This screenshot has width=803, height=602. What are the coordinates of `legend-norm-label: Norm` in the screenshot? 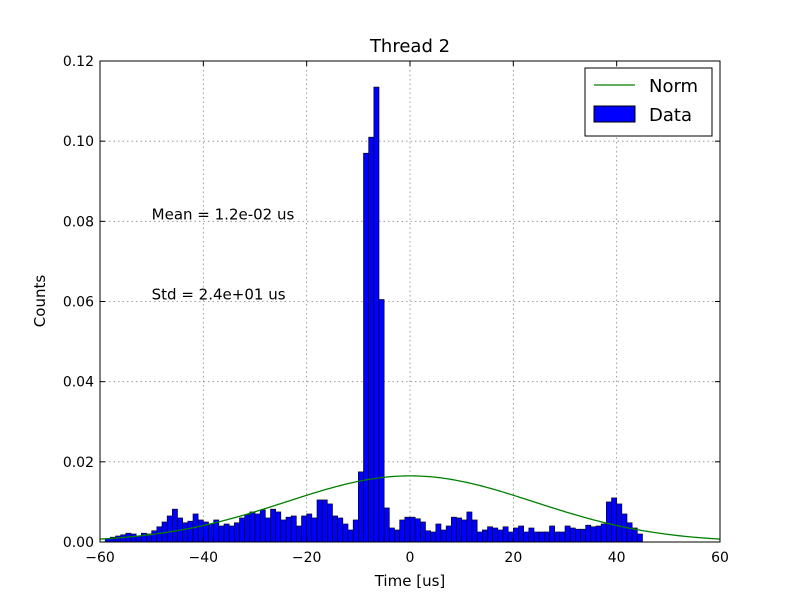 It's located at (673, 86).